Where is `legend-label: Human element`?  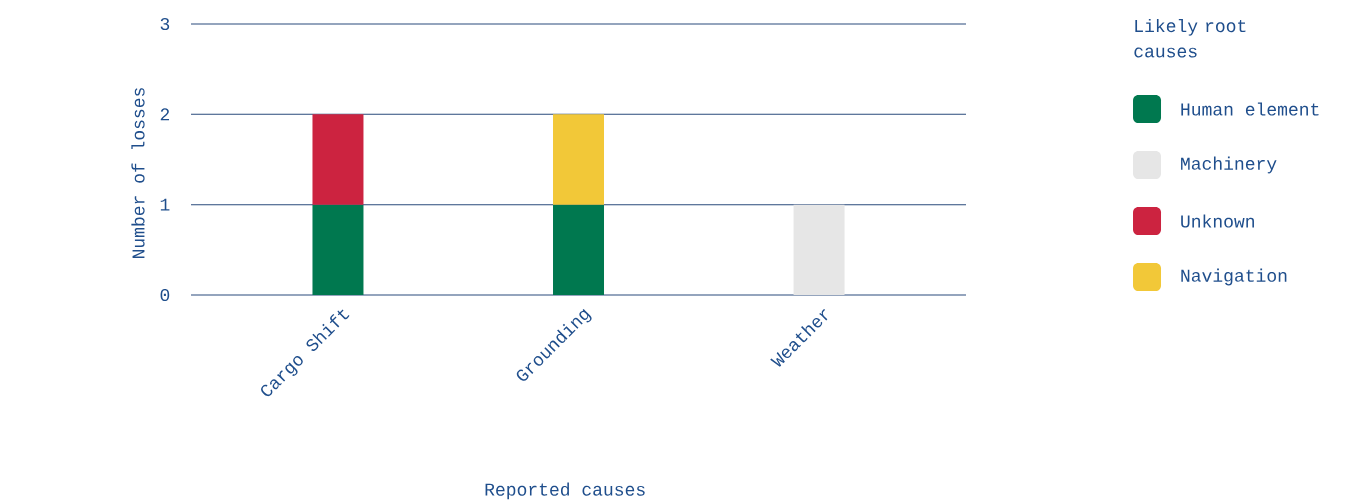
legend-label: Human element is located at coordinates (1250, 109).